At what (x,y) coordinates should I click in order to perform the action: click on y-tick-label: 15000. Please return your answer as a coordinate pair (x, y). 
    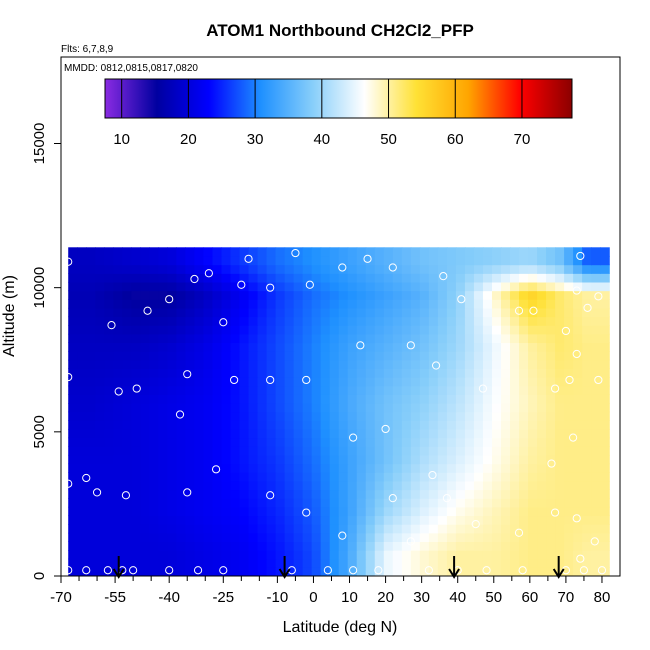
    Looking at the image, I should click on (39, 144).